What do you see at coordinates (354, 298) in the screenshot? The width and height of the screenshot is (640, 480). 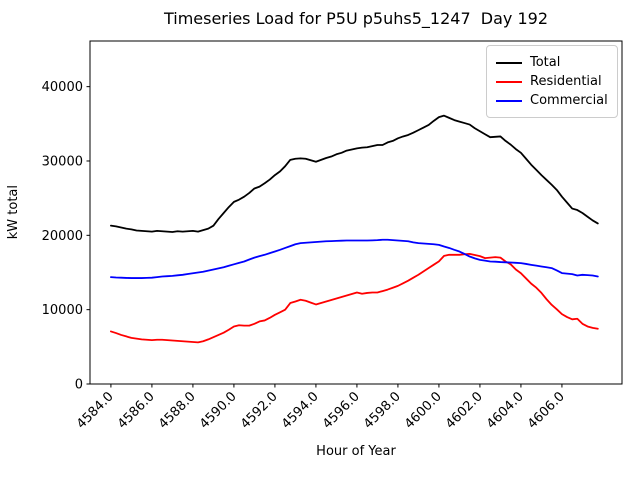 I see `series-line-residential` at bounding box center [354, 298].